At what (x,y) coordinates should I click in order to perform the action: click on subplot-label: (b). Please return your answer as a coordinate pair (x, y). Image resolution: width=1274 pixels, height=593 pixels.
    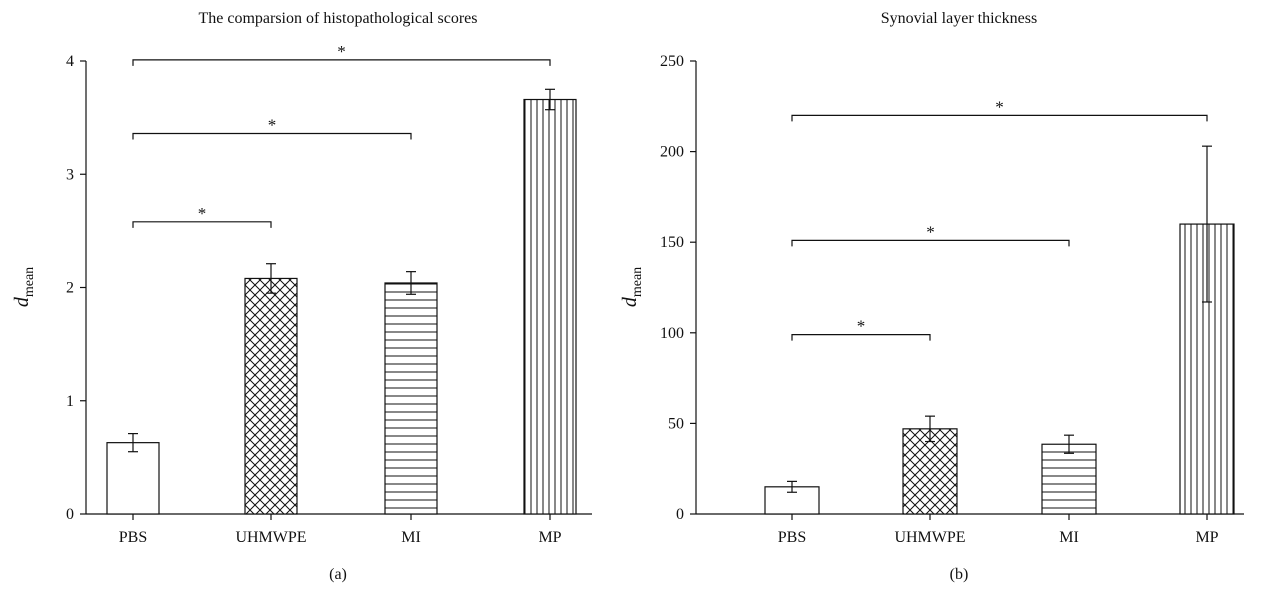
    Looking at the image, I should click on (959, 574).